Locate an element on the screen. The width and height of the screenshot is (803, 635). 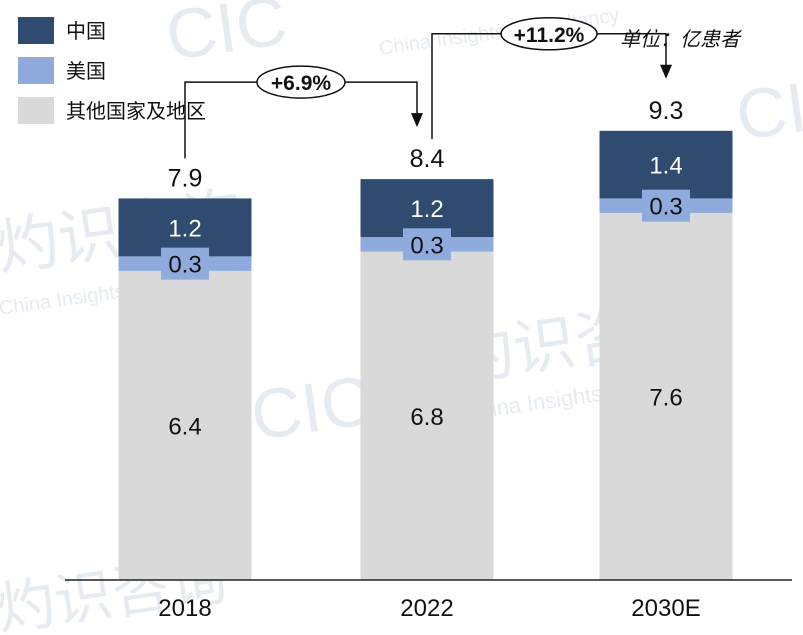
total-label: 7.9 is located at coordinates (185, 178).